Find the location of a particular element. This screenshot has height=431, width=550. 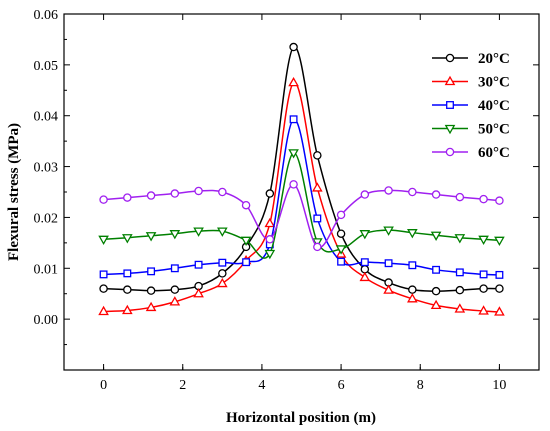

legend-item: 50°C is located at coordinates (471, 130).